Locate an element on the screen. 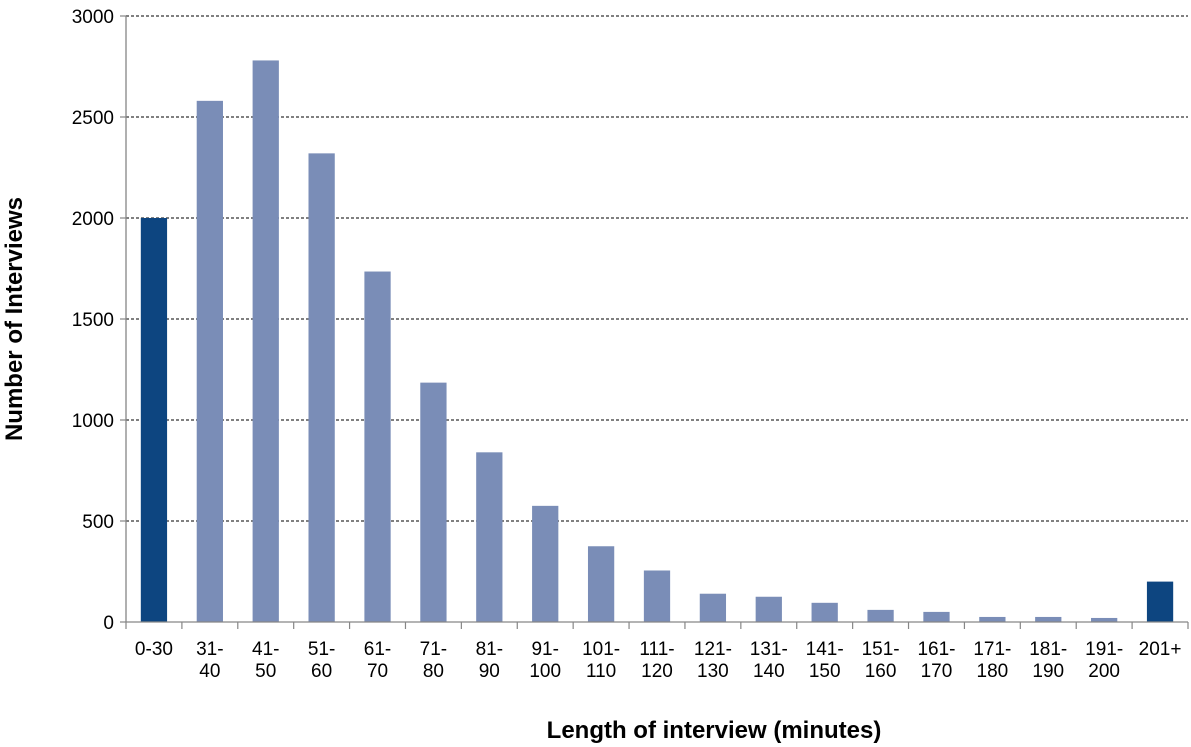 This screenshot has height=747, width=1191. y-tick-labels: 0 500 1000 1500 2000 2500 3000 is located at coordinates (93, 320).